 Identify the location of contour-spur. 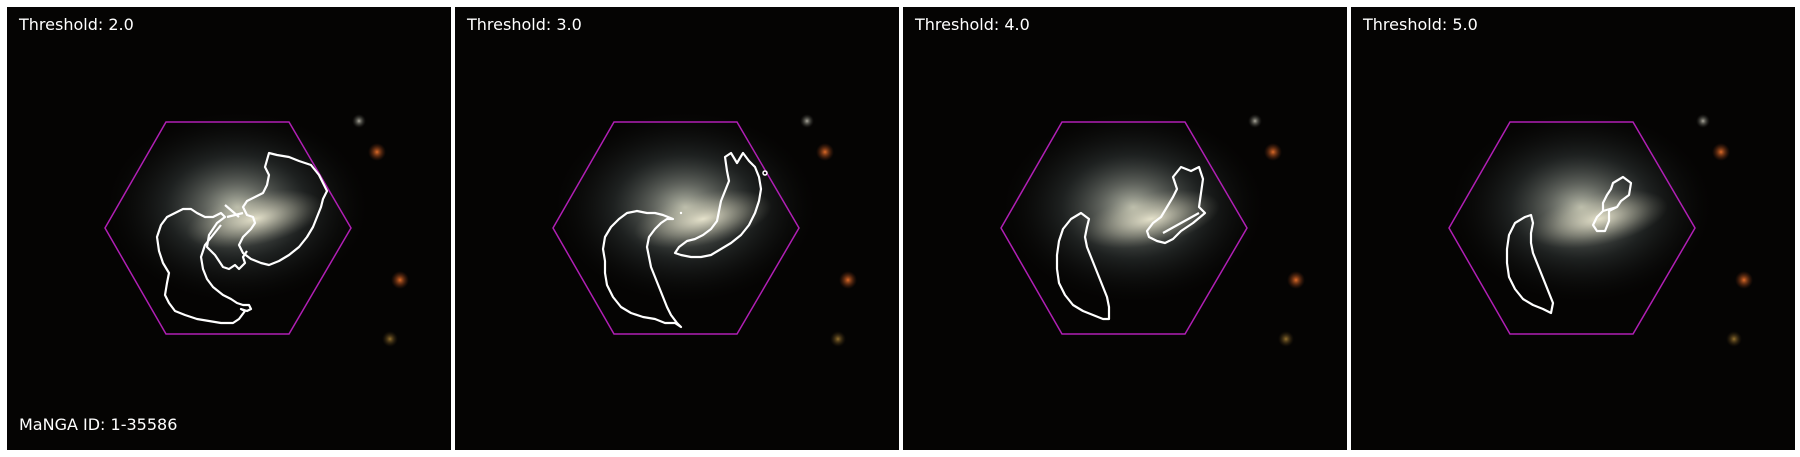
(234, 211).